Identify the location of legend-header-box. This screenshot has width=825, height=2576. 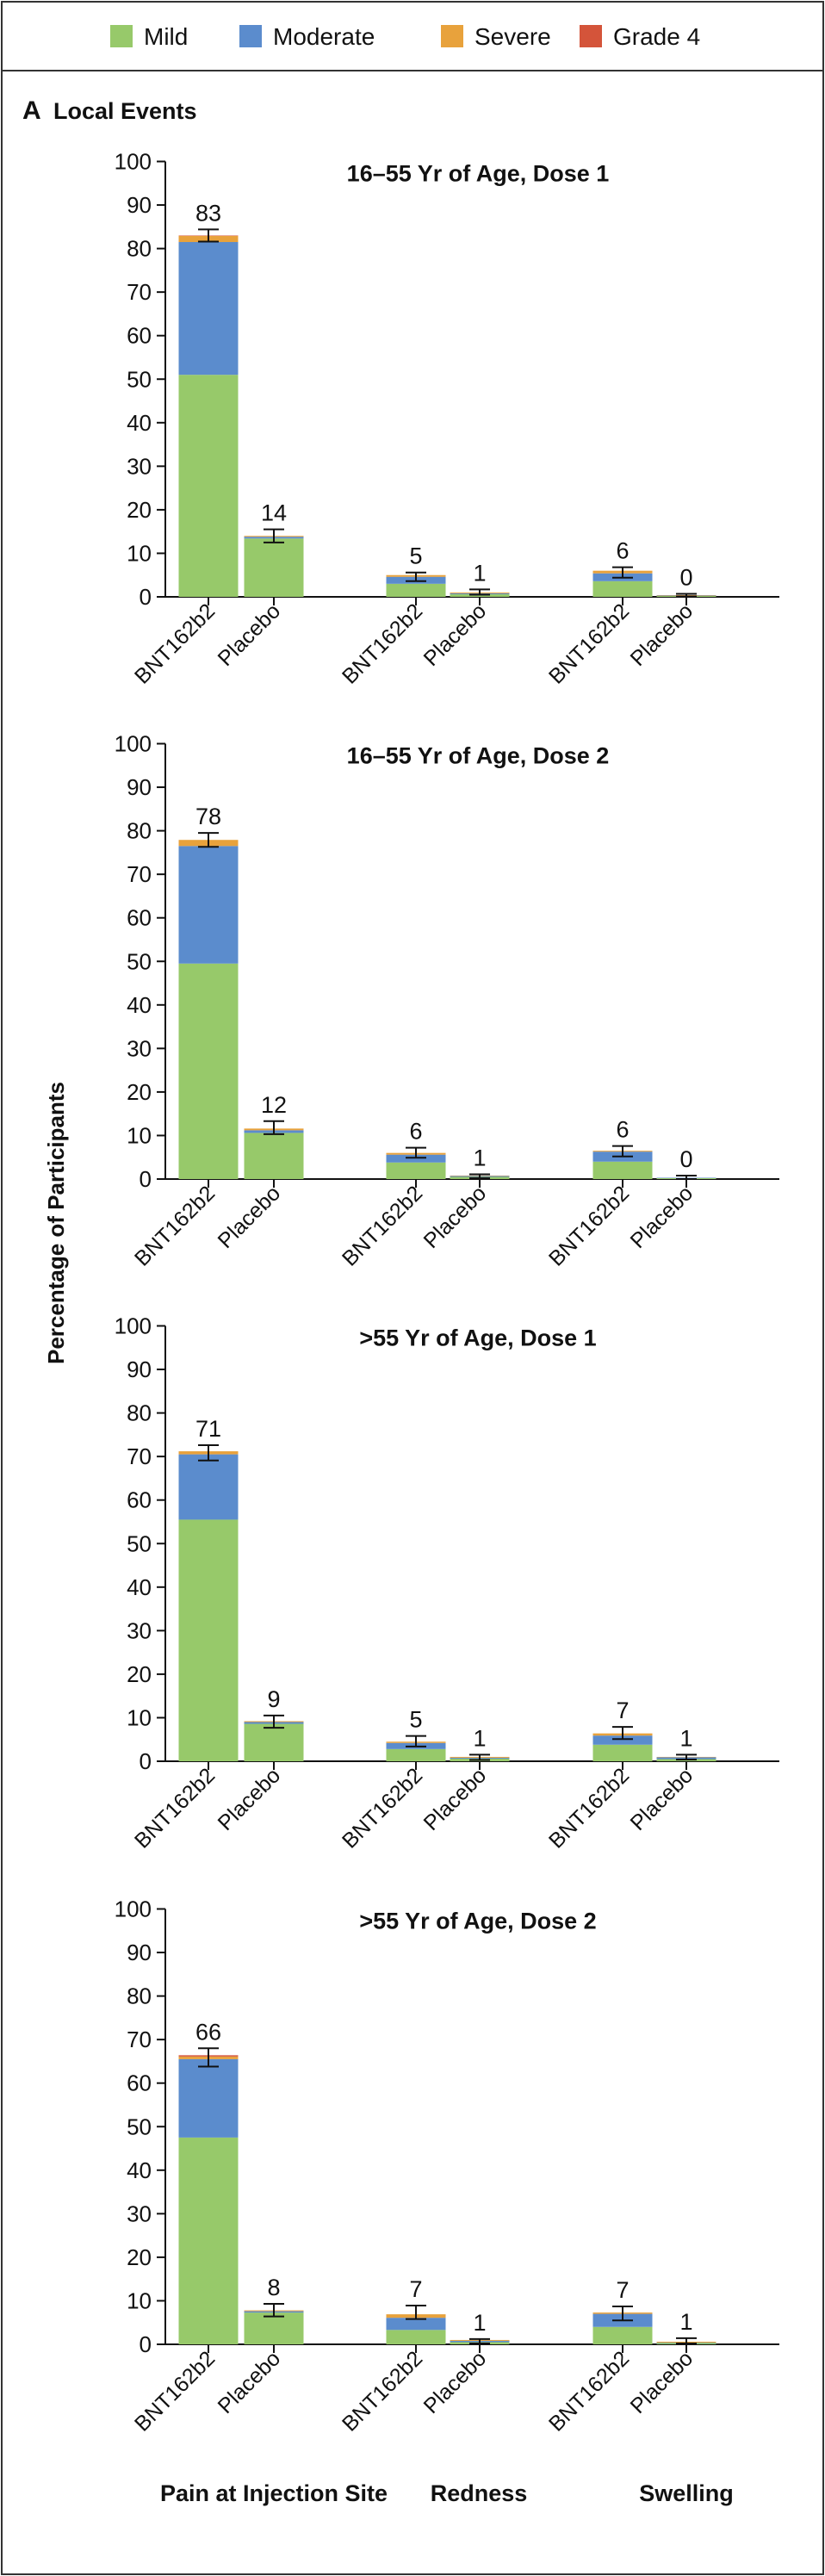
(412, 36).